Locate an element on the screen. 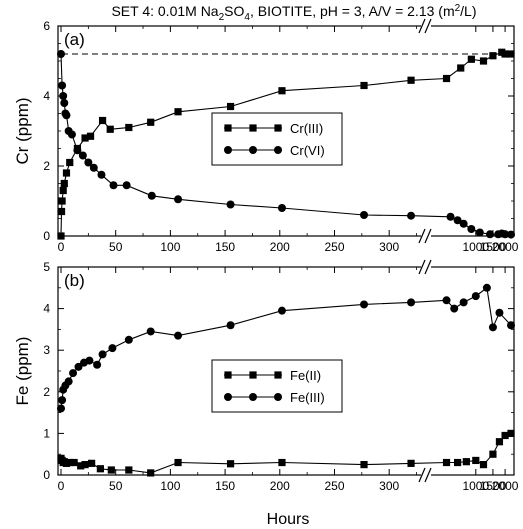 This screenshot has width=523, height=529. title-subscript: 4 is located at coordinates (247, 17).